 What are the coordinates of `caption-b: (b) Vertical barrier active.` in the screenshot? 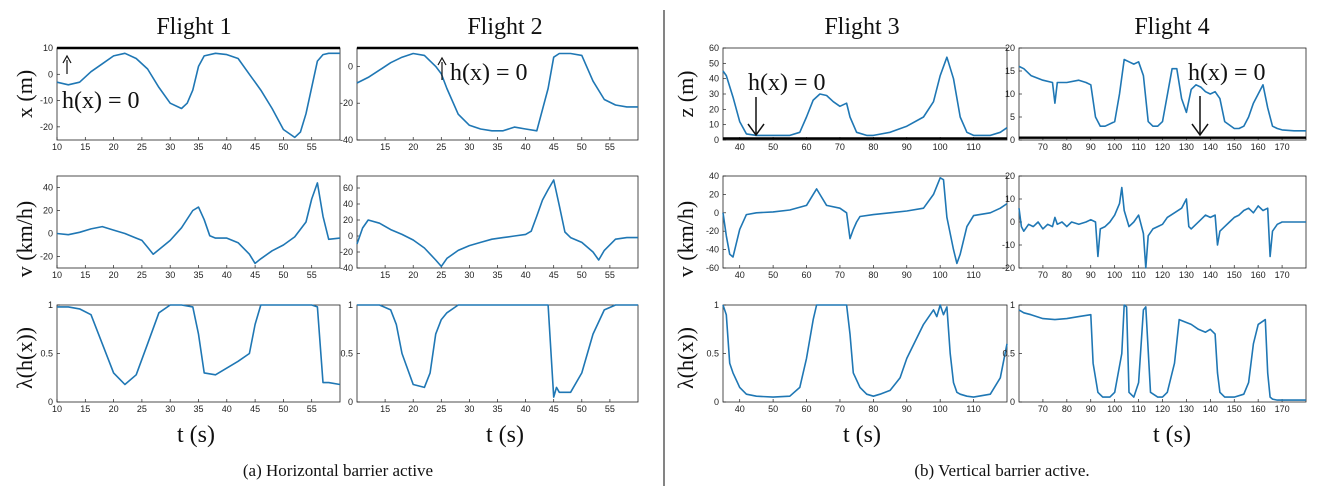 It's located at (1001, 470).